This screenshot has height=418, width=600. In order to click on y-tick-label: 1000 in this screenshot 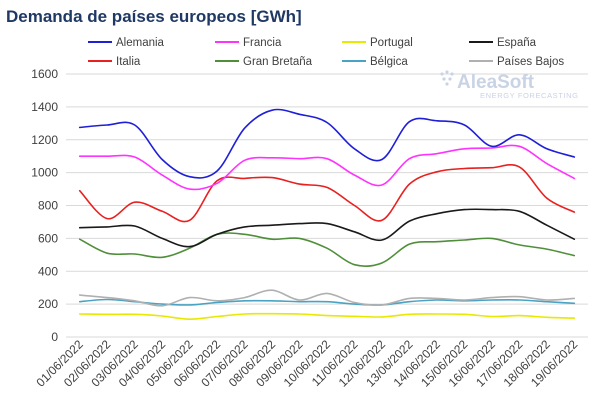, I will do `click(44, 173)`.